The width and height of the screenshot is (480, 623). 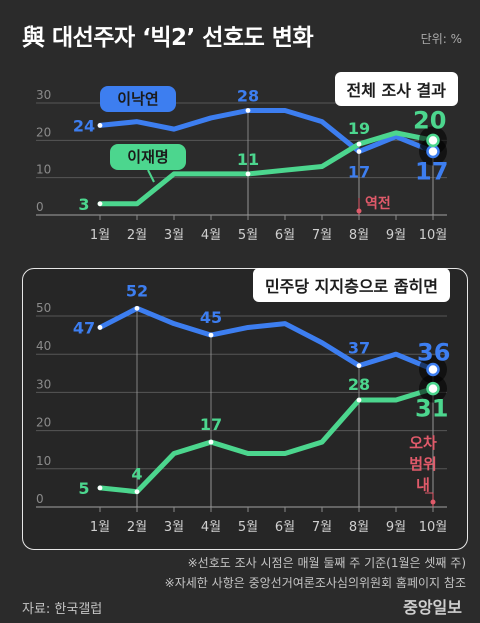 What do you see at coordinates (433, 352) in the screenshot?
I see `data-label: 36` at bounding box center [433, 352].